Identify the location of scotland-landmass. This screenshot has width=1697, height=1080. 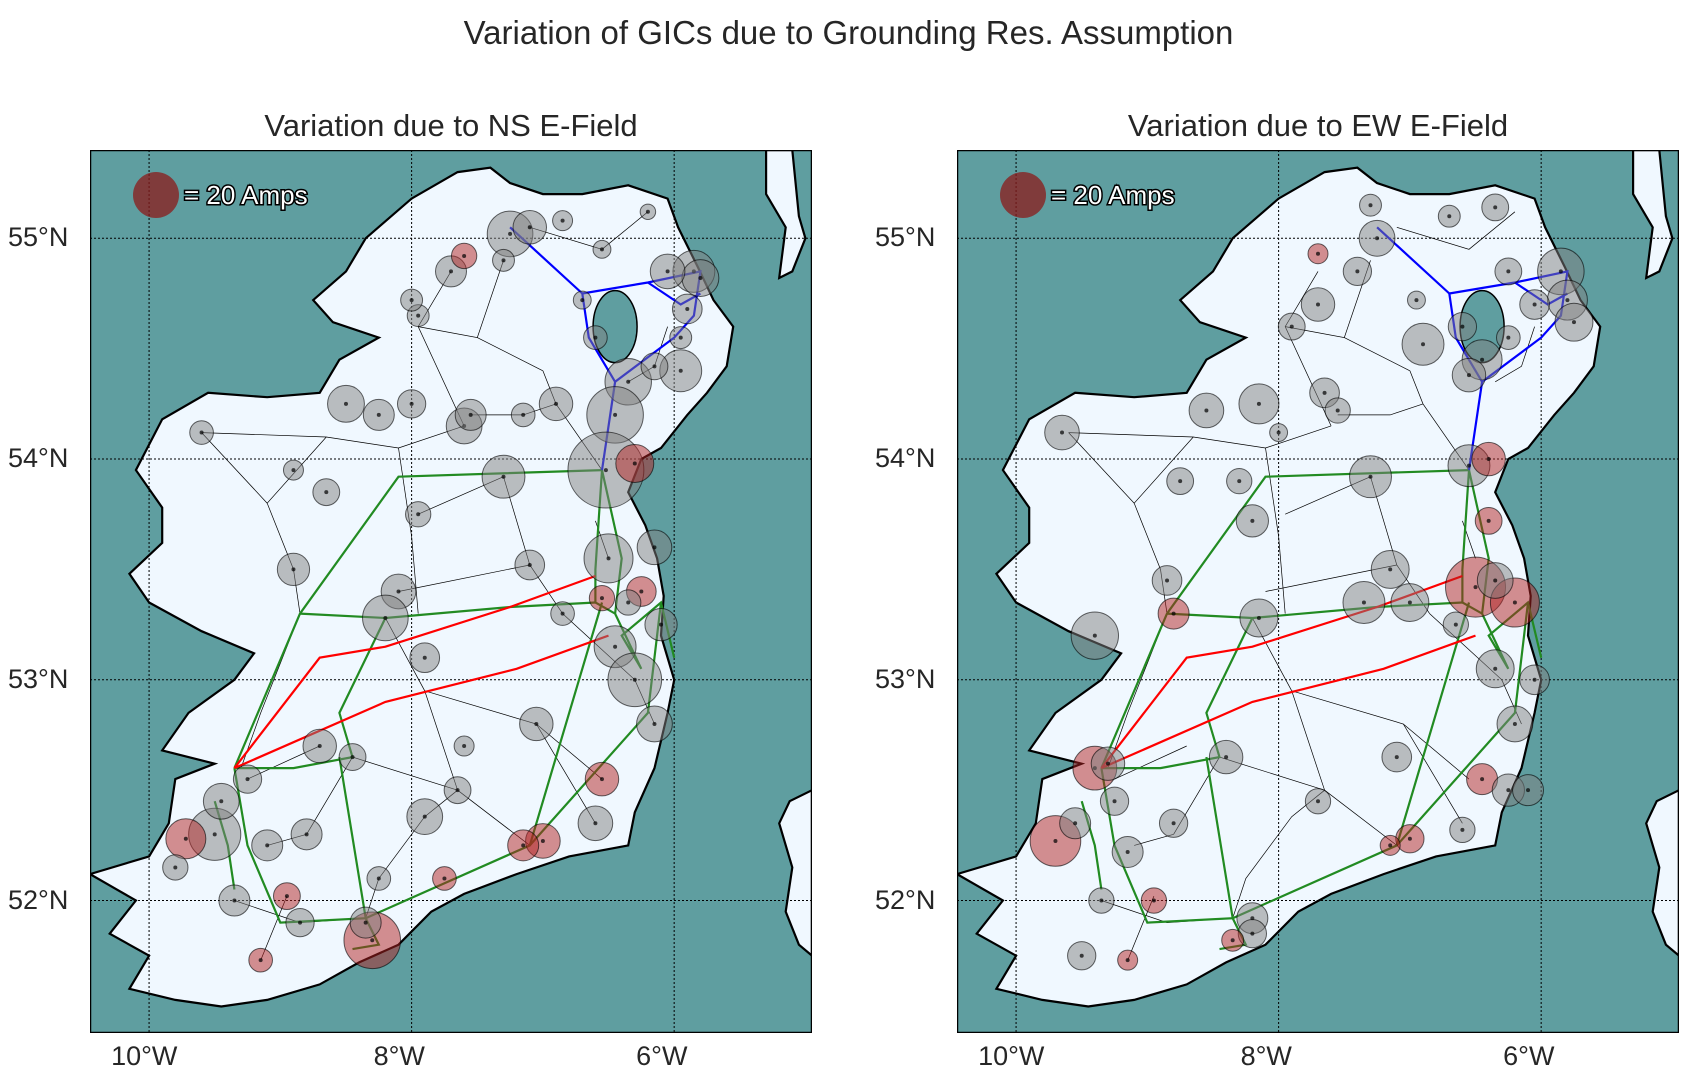
(786, 215).